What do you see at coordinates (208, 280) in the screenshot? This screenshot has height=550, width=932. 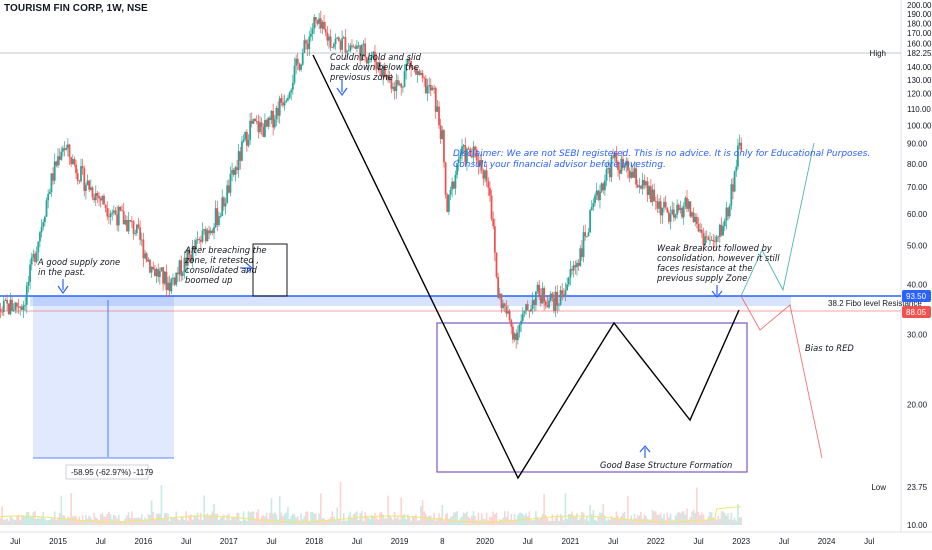 I see `annotation-retest-line4: boomed up` at bounding box center [208, 280].